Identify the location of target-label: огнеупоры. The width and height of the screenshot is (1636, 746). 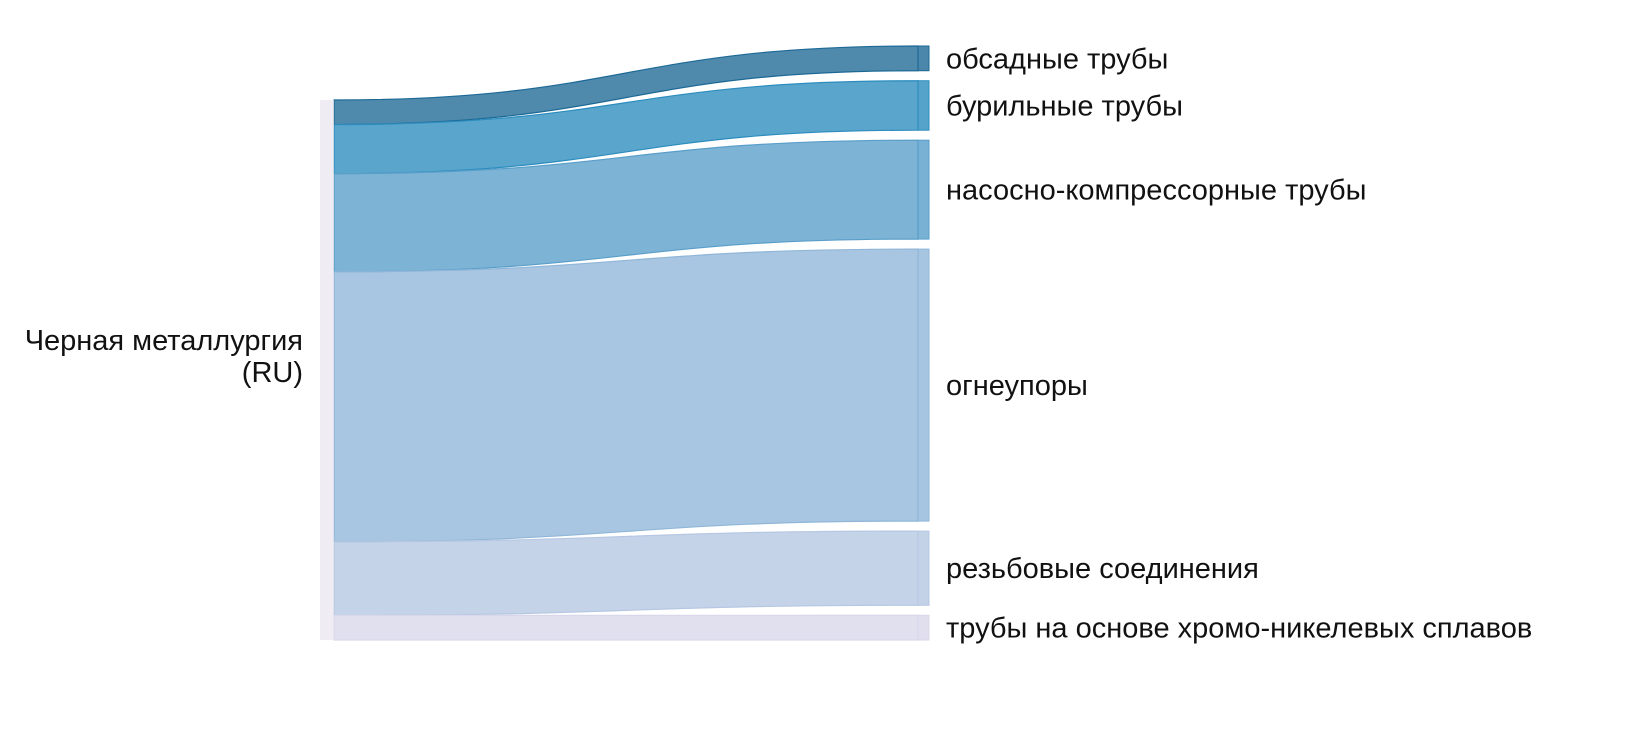
(1017, 386).